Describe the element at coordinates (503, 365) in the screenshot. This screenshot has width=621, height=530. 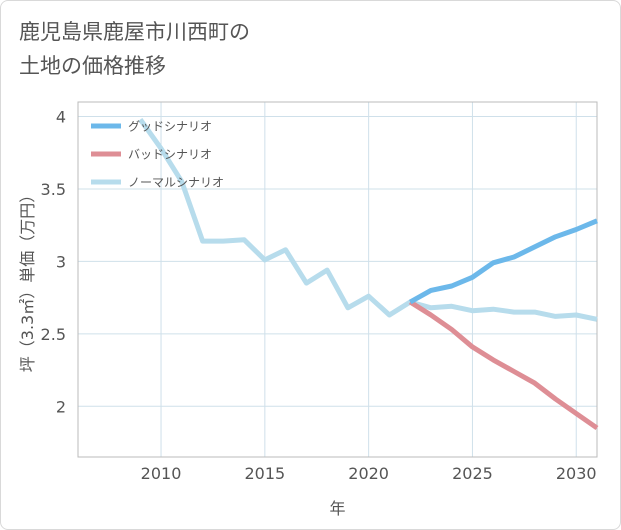
I see `series-line-bad-scenario` at that location.